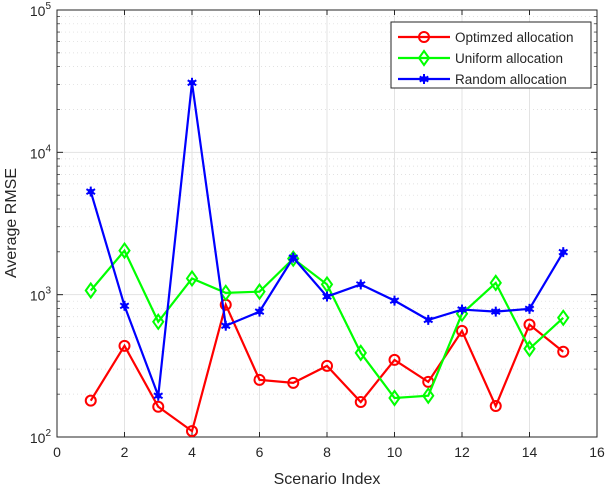 The width and height of the screenshot is (610, 493). I want to click on legend-label: Random allocation, so click(511, 79).